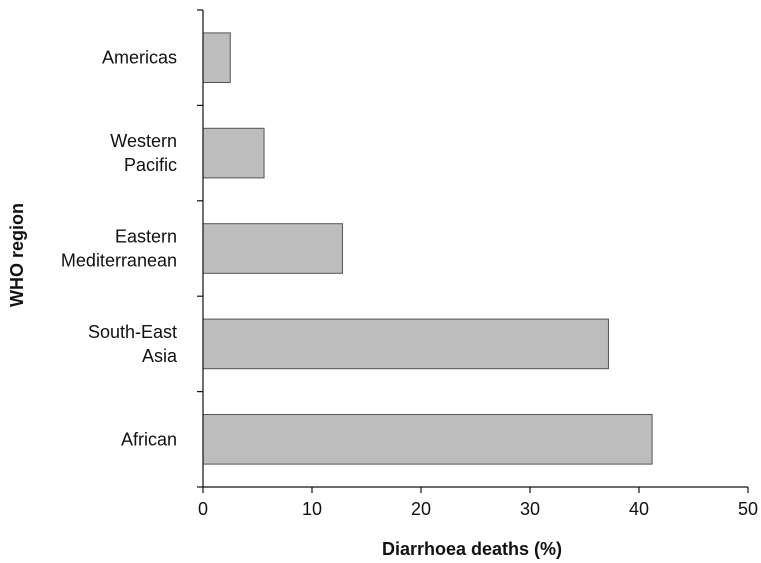  I want to click on category-label-3: South-East Asia, so click(133, 344).